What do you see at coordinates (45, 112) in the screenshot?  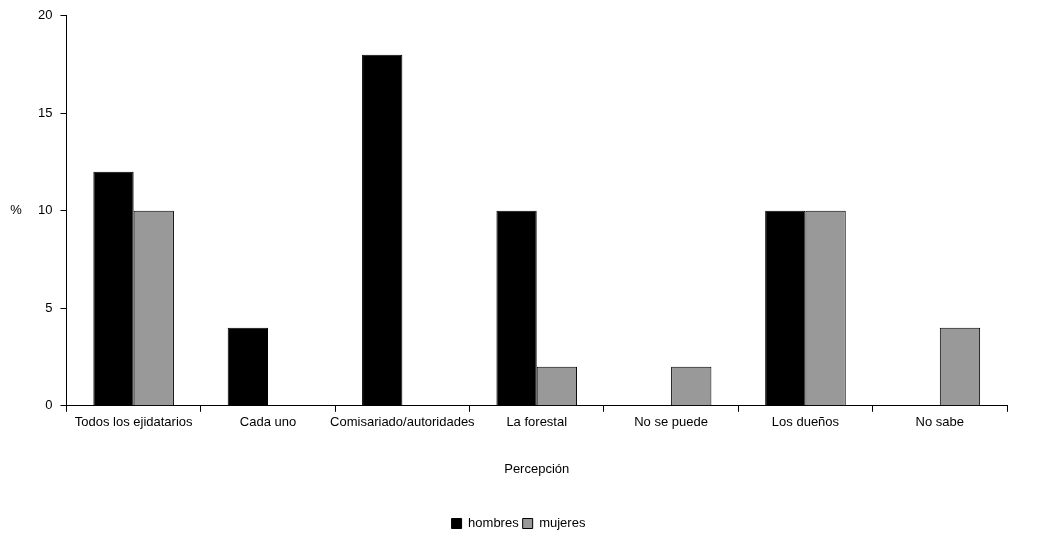 I see `y-tick-label: 15` at bounding box center [45, 112].